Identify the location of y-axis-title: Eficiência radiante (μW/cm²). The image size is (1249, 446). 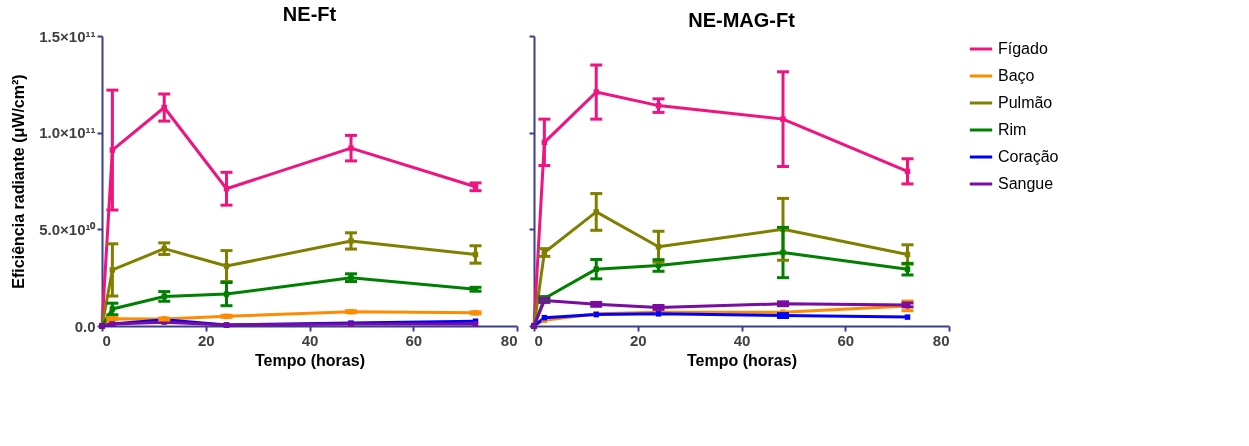
(19, 181).